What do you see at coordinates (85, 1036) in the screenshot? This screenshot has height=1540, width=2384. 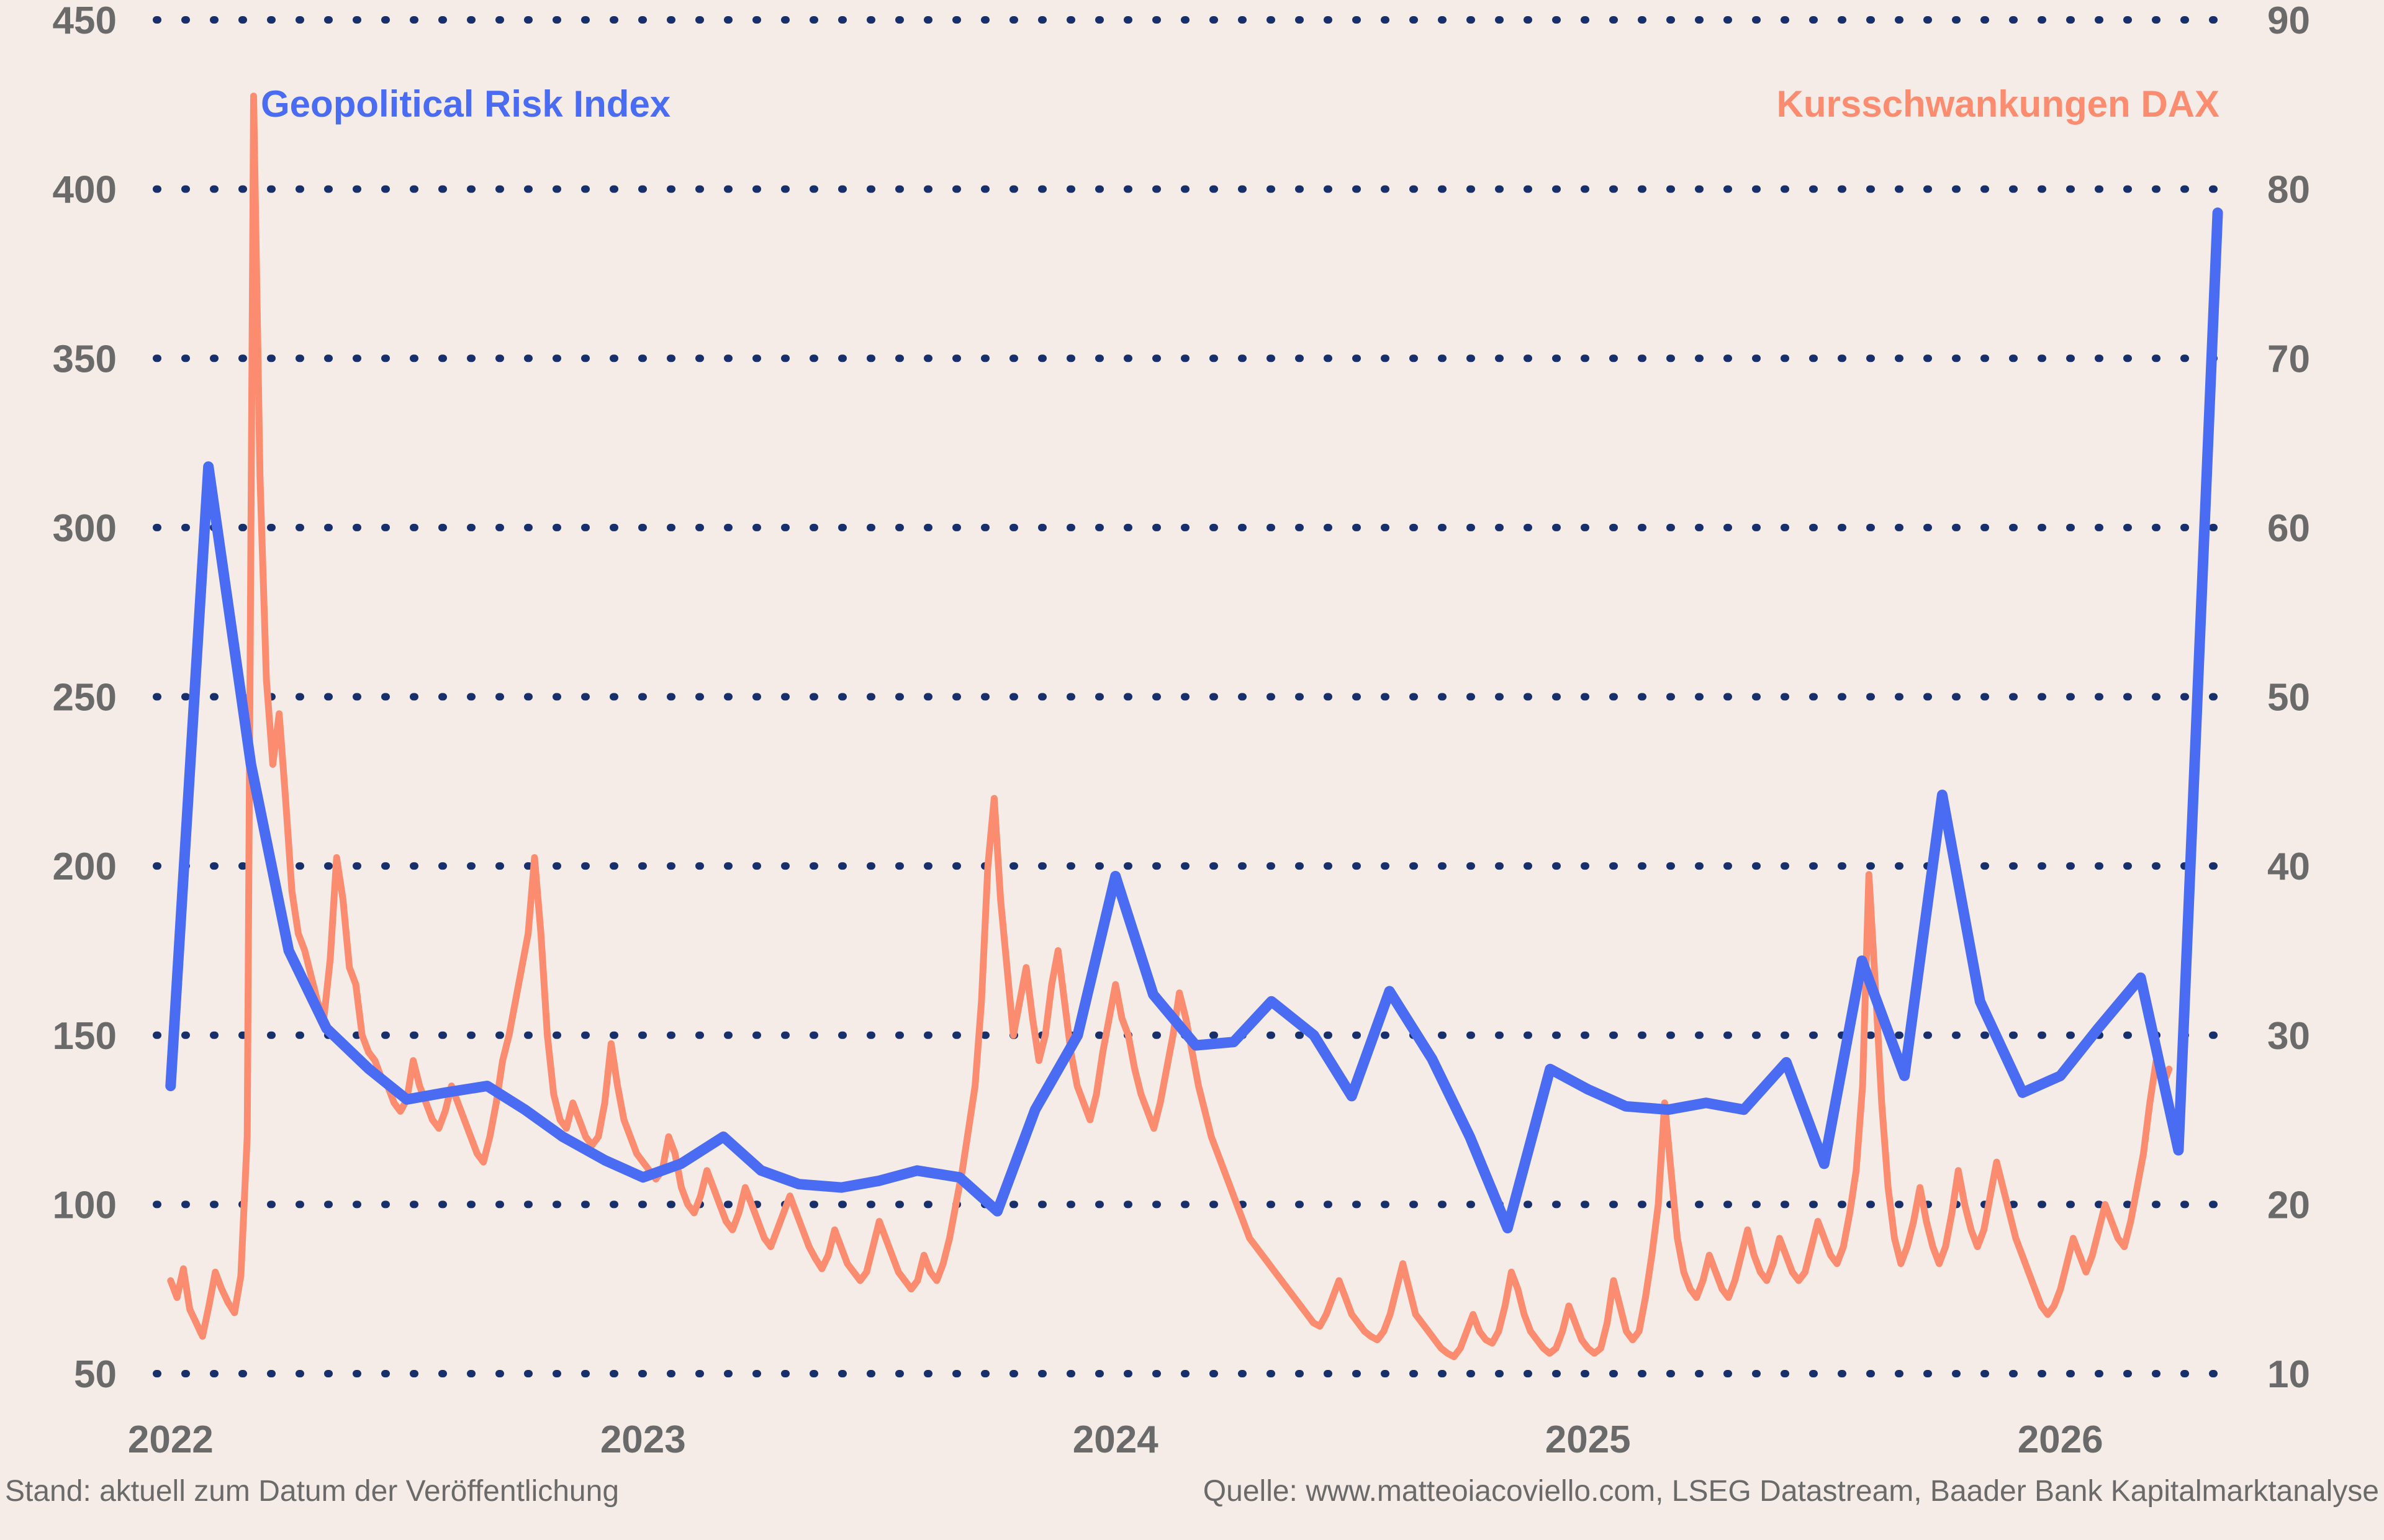 I see `left-axis-tick: 150` at bounding box center [85, 1036].